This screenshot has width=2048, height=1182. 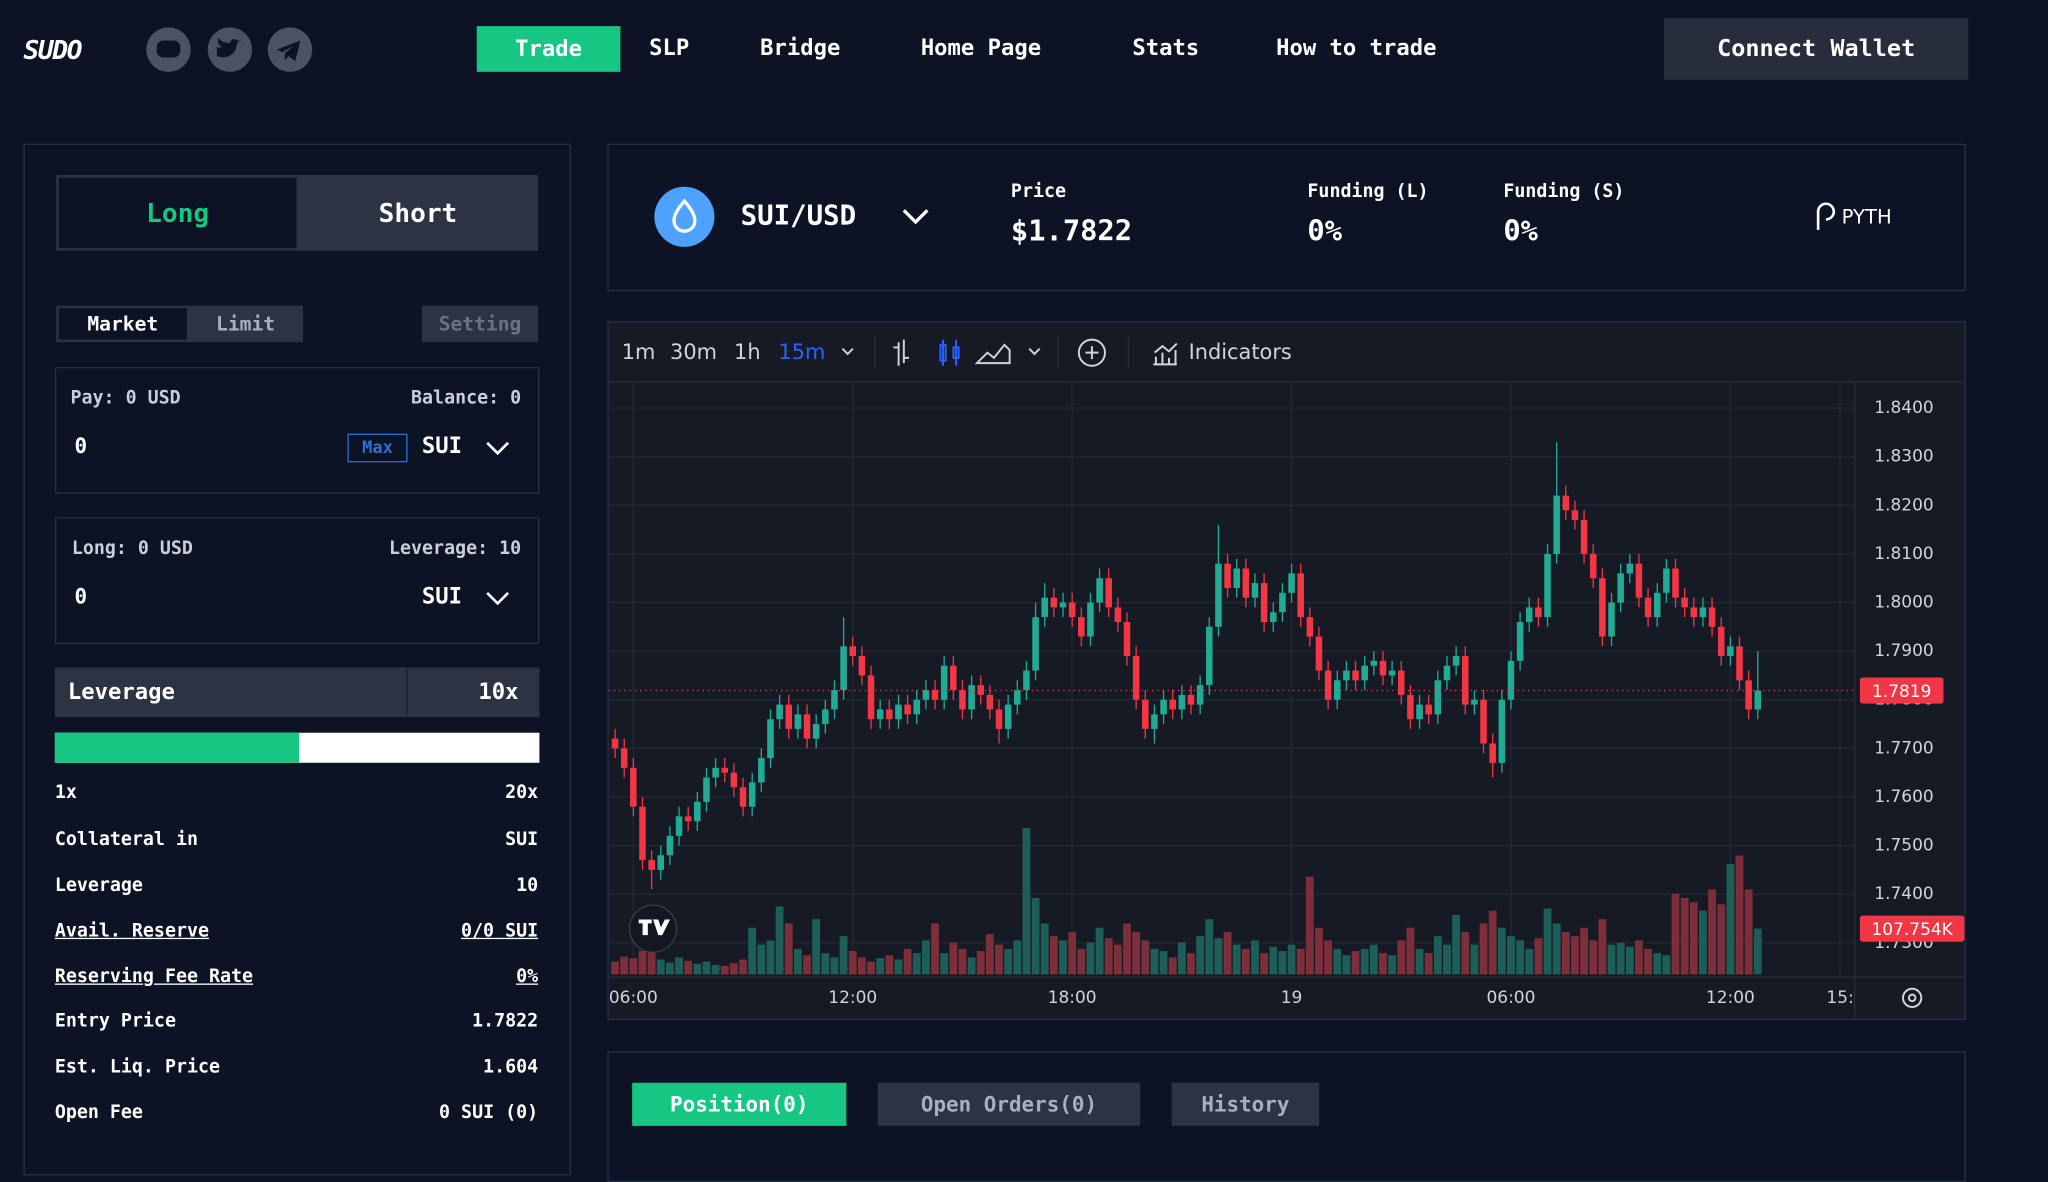 What do you see at coordinates (441, 446) in the screenshot?
I see `pay-token: SUI` at bounding box center [441, 446].